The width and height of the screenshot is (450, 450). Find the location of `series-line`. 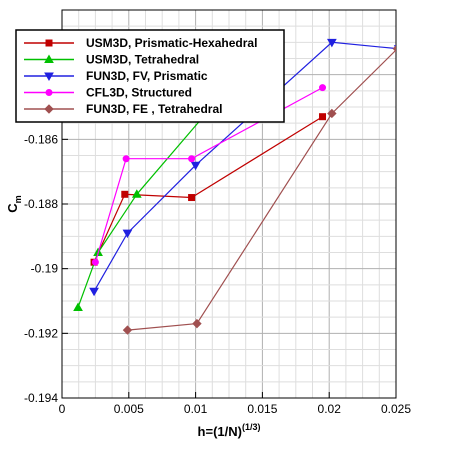

series-line is located at coordinates (145, 207).